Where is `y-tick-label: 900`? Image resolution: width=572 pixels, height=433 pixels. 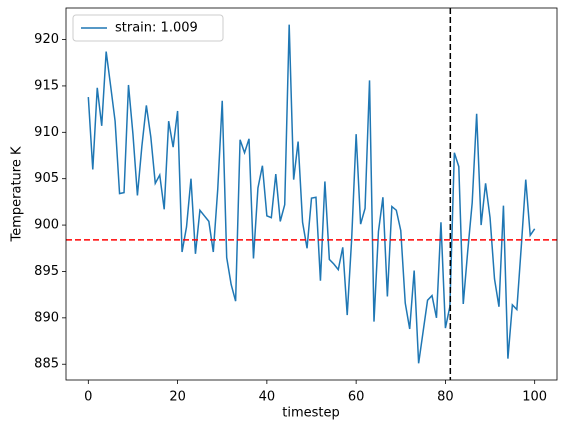
y-tick-label: 900 is located at coordinates (46, 225).